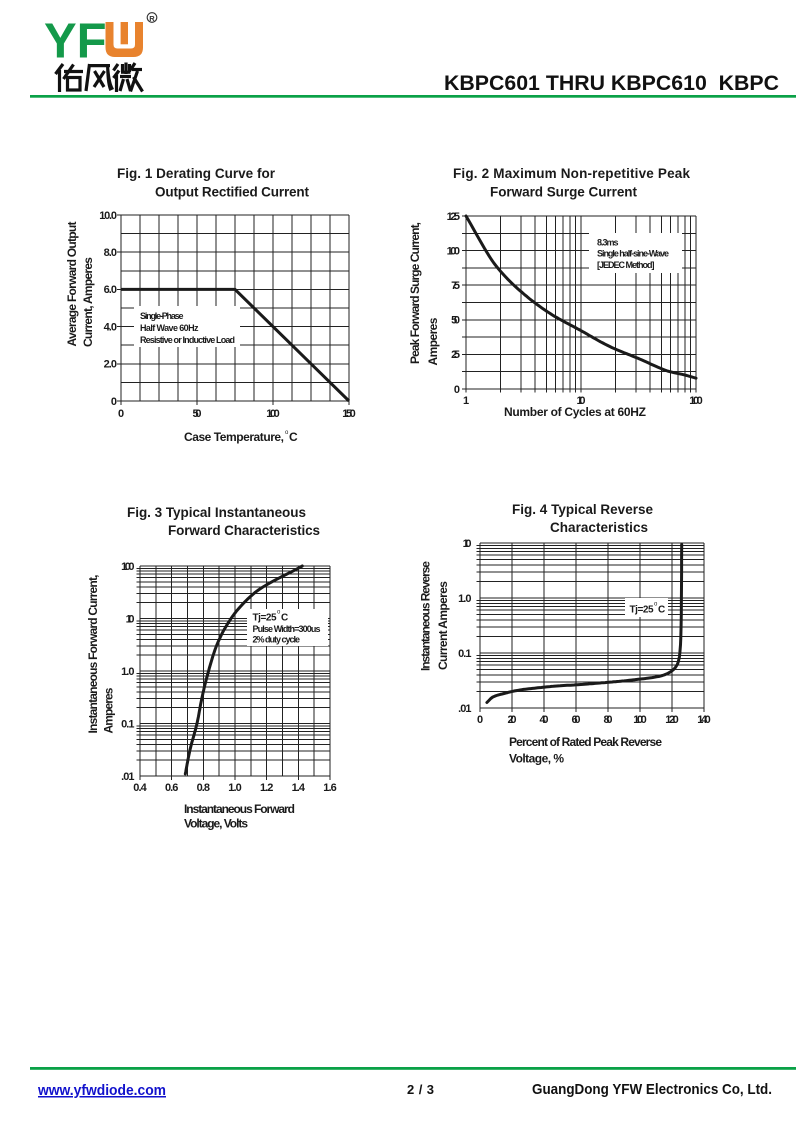  Describe the element at coordinates (455, 355) in the screenshot. I see `svg-text: 25` at that location.